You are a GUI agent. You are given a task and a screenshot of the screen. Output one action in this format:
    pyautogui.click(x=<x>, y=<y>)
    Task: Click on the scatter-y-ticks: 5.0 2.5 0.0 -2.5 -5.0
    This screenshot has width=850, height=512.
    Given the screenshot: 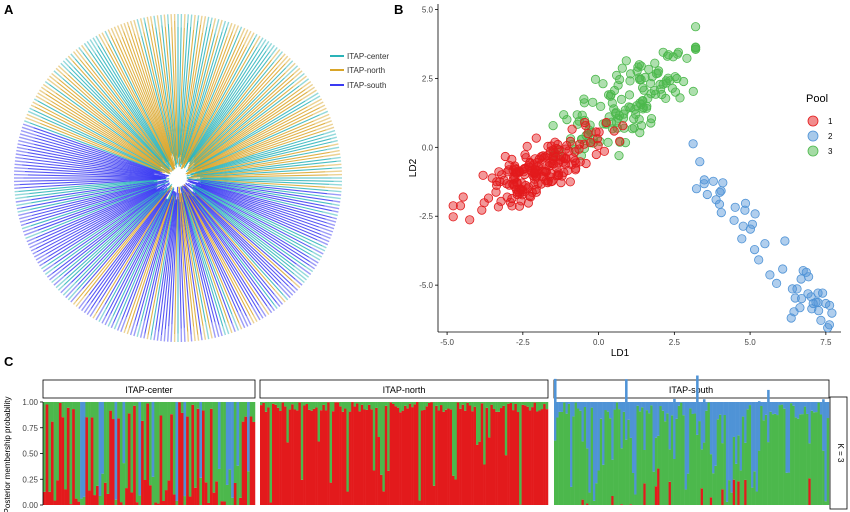 What is the action you would take?
    pyautogui.click(x=428, y=148)
    